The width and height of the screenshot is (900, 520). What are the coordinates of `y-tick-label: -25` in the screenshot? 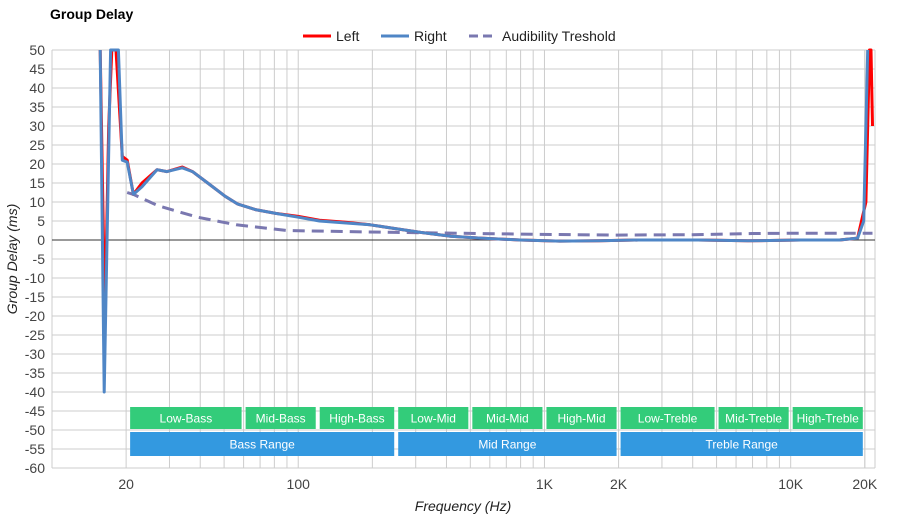 It's located at (35, 335).